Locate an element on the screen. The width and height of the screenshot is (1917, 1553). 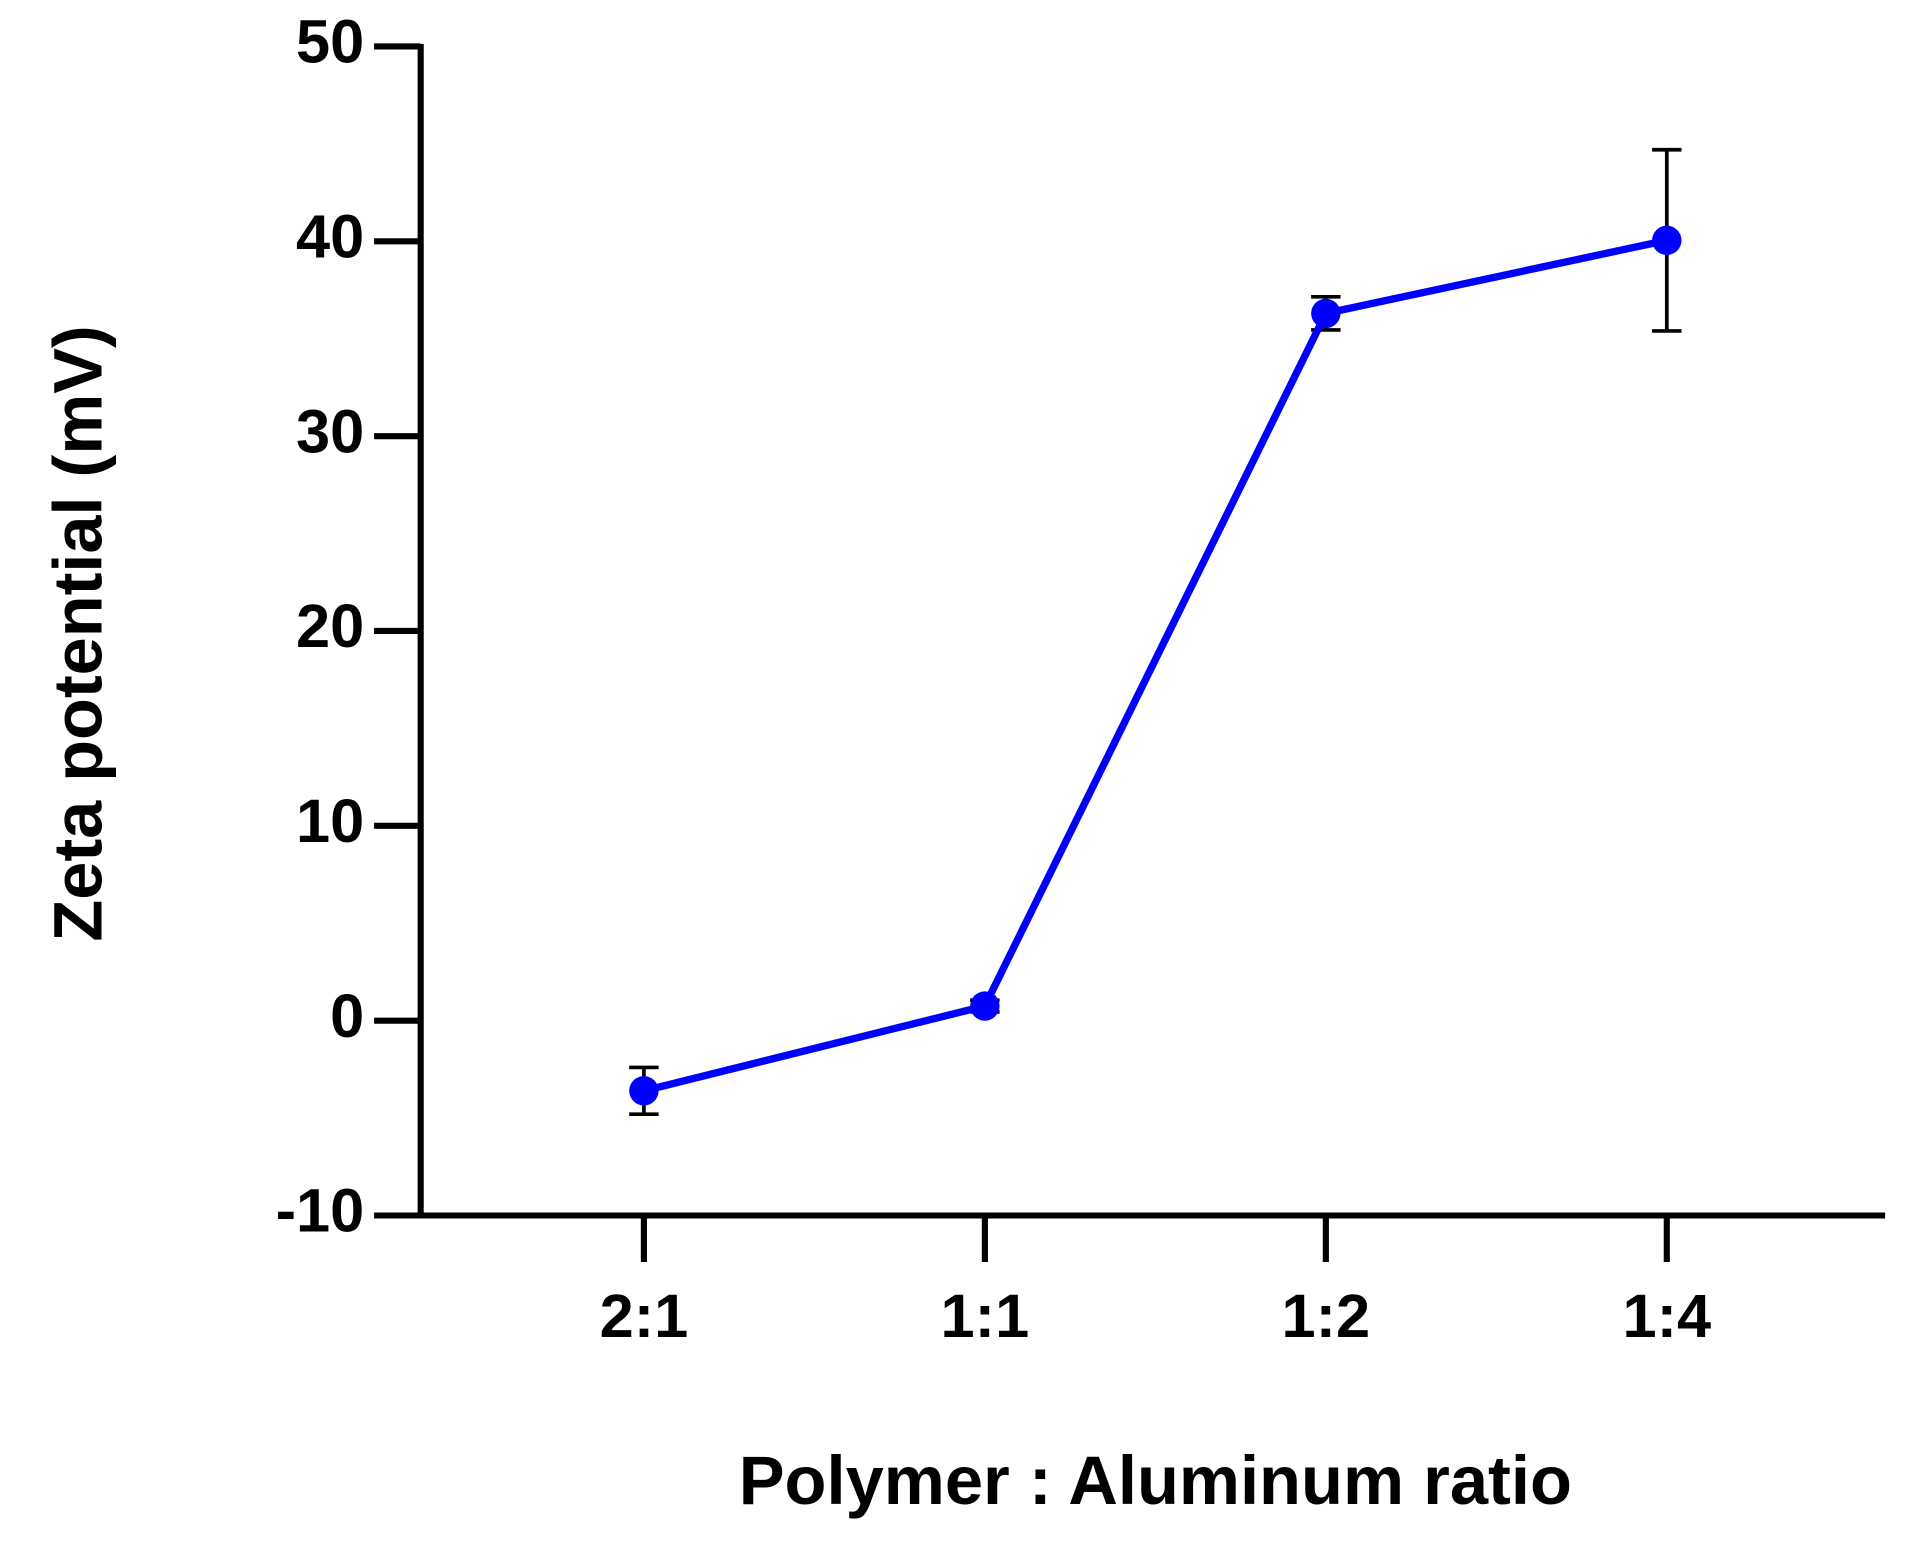
x-tick-label: 1:4 is located at coordinates (1666, 1316).